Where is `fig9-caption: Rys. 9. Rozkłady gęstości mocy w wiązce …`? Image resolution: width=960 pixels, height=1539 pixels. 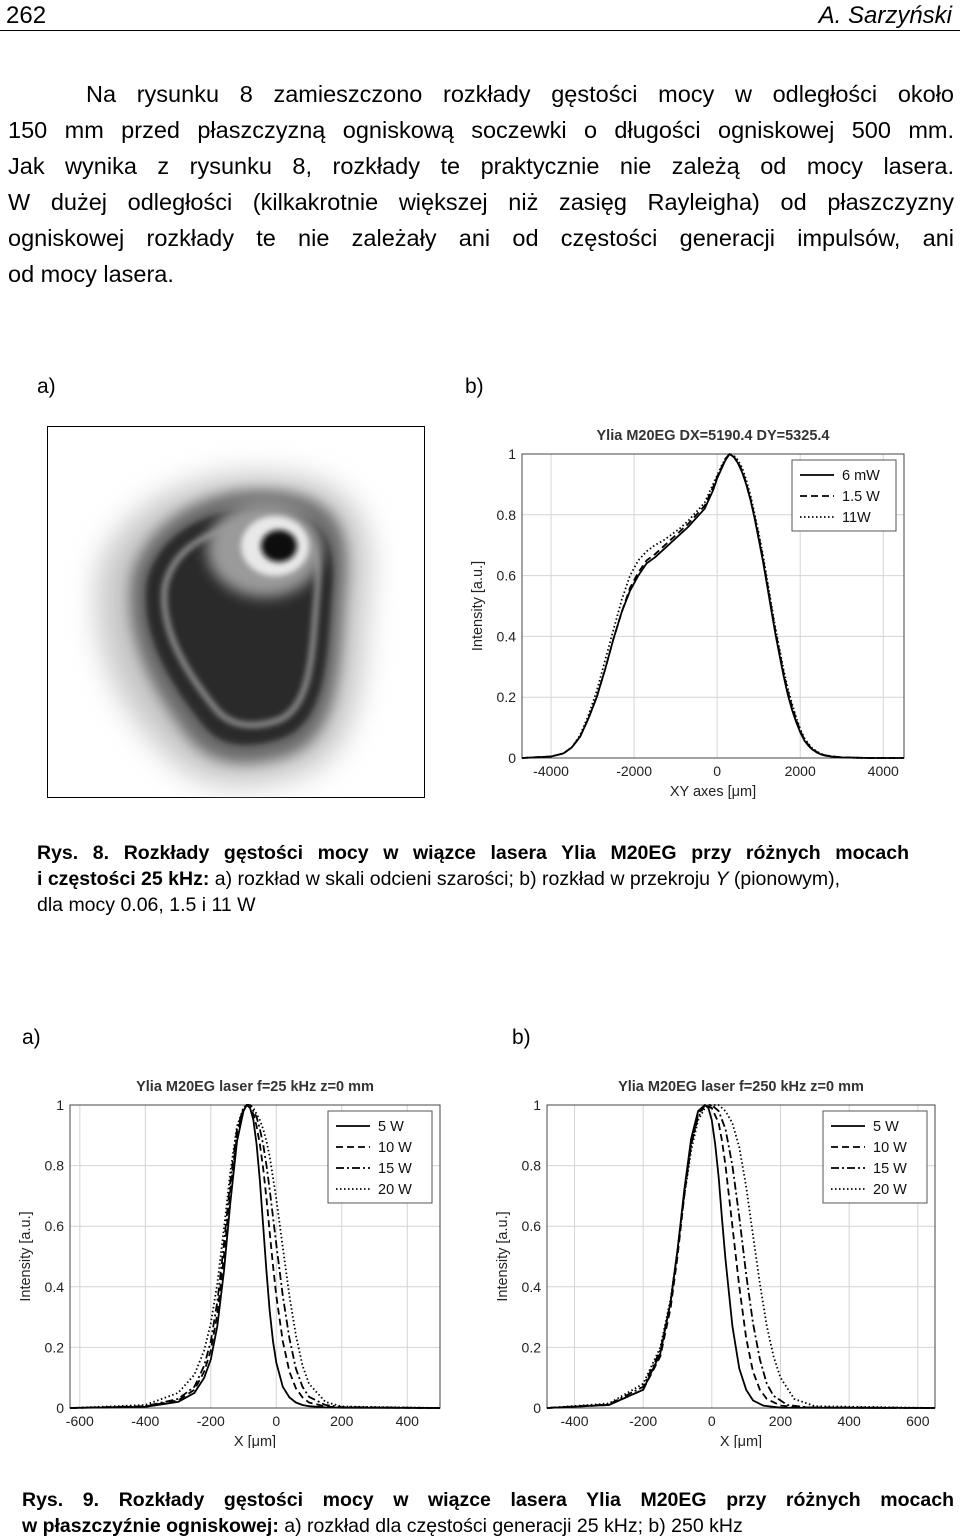
fig9-caption: Rys. 9. Rozkłady gęstości mocy w wiązce … is located at coordinates (488, 1513).